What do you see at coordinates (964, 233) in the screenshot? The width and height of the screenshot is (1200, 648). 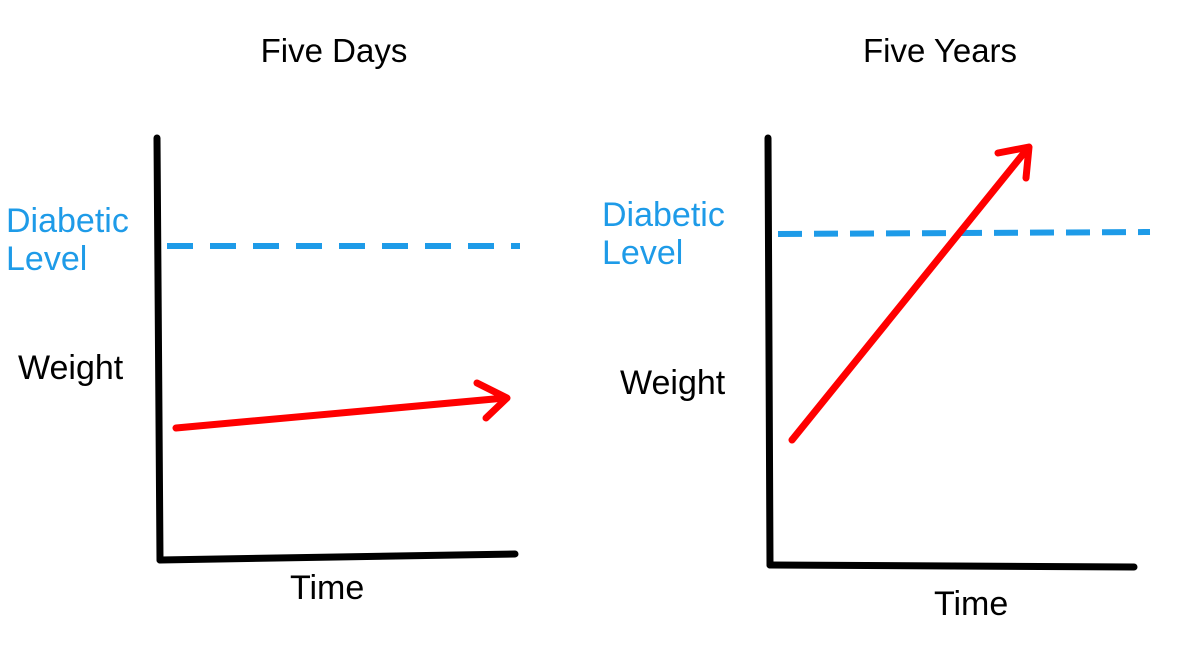 I see `diabetic-level-line` at bounding box center [964, 233].